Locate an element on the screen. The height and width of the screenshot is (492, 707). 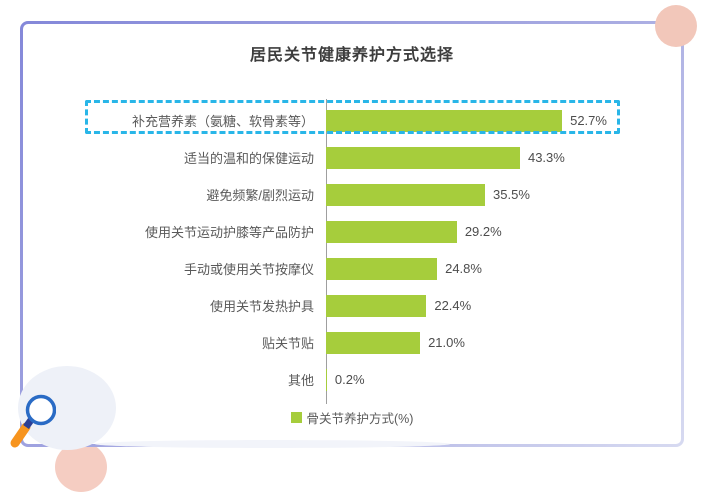
magnifier-icon is located at coordinates (33, 421).